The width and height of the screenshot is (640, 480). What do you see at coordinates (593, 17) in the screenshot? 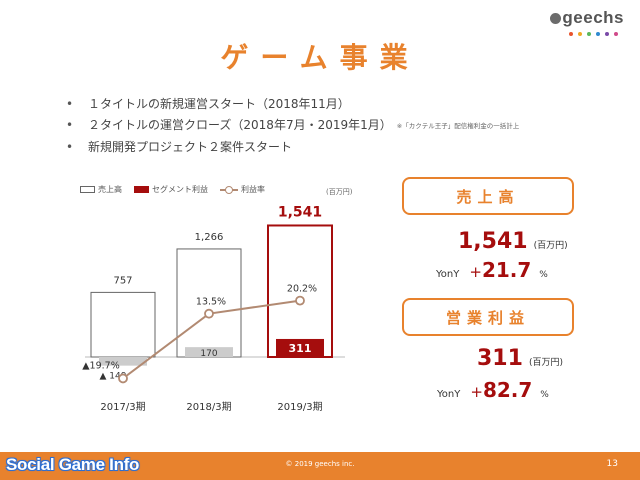
I see `logo-text: geechs` at bounding box center [593, 17].